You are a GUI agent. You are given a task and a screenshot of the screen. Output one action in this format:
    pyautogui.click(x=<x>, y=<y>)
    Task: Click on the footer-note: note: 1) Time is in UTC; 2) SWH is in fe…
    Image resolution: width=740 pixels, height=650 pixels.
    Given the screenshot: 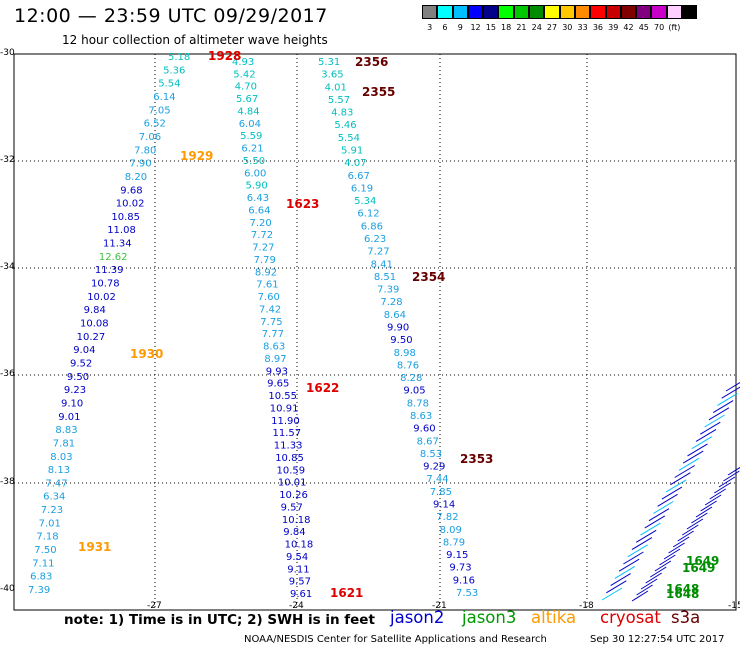 What is the action you would take?
    pyautogui.click(x=219, y=620)
    